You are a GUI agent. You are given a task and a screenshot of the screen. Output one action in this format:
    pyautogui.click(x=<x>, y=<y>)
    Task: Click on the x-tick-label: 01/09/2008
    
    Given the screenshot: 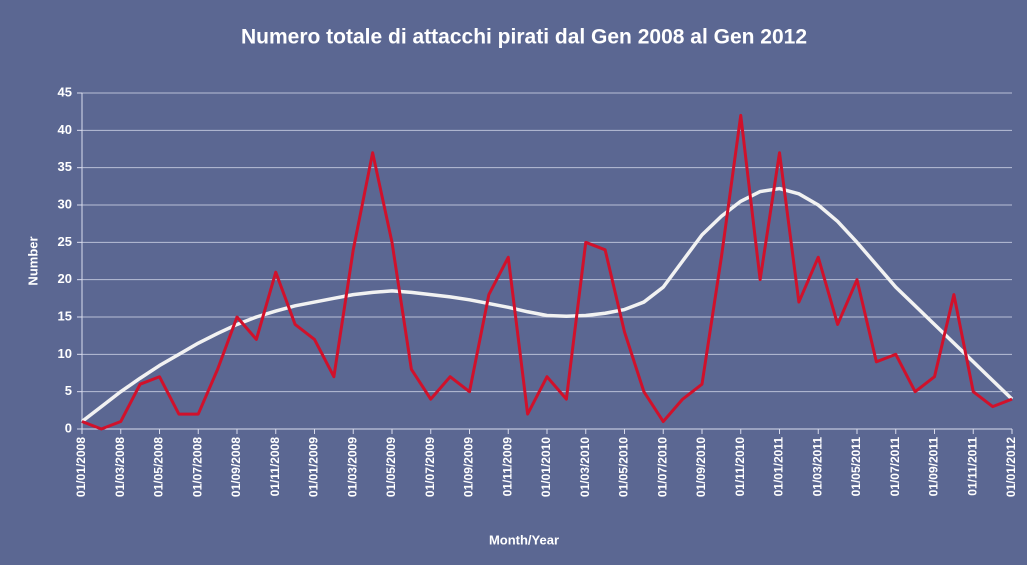 What is the action you would take?
    pyautogui.click(x=236, y=467)
    